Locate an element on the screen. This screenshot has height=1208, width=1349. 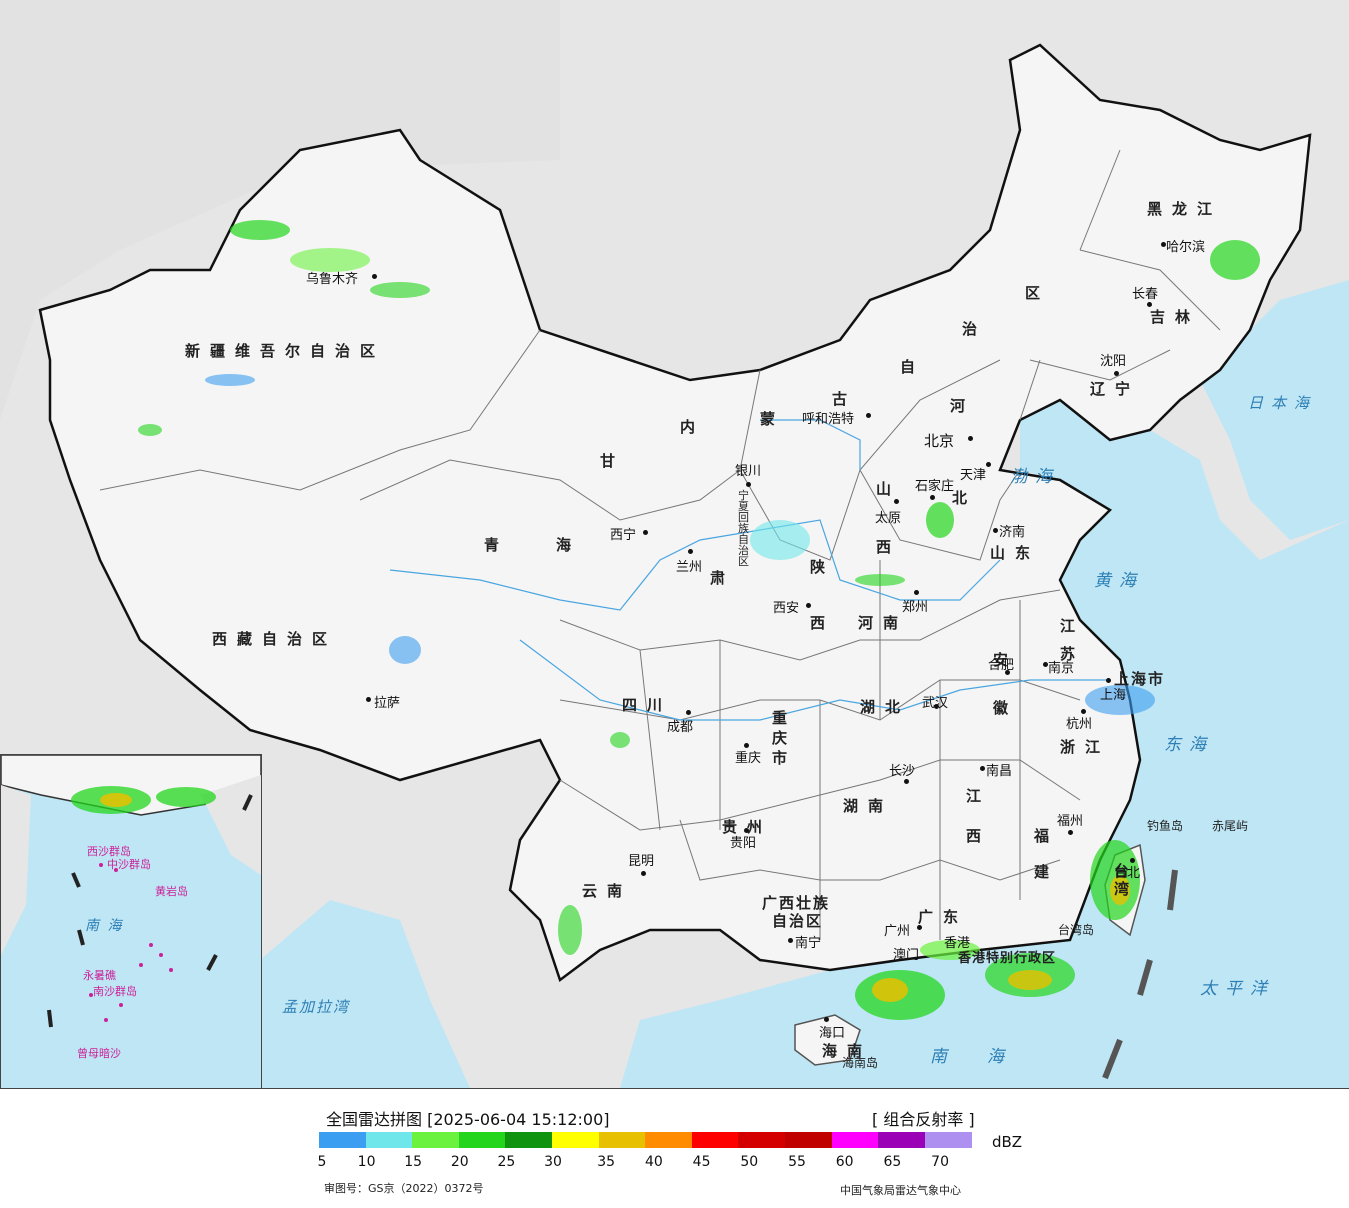
city-harbin: 哈尔滨 is located at coordinates (1186, 247).